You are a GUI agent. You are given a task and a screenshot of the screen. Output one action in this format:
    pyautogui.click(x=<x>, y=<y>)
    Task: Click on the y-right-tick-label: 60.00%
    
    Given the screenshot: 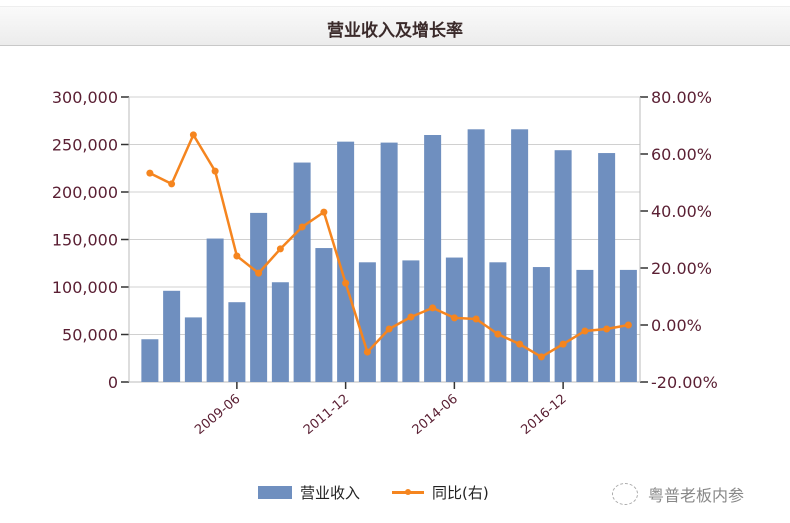 What is the action you would take?
    pyautogui.click(x=681, y=154)
    